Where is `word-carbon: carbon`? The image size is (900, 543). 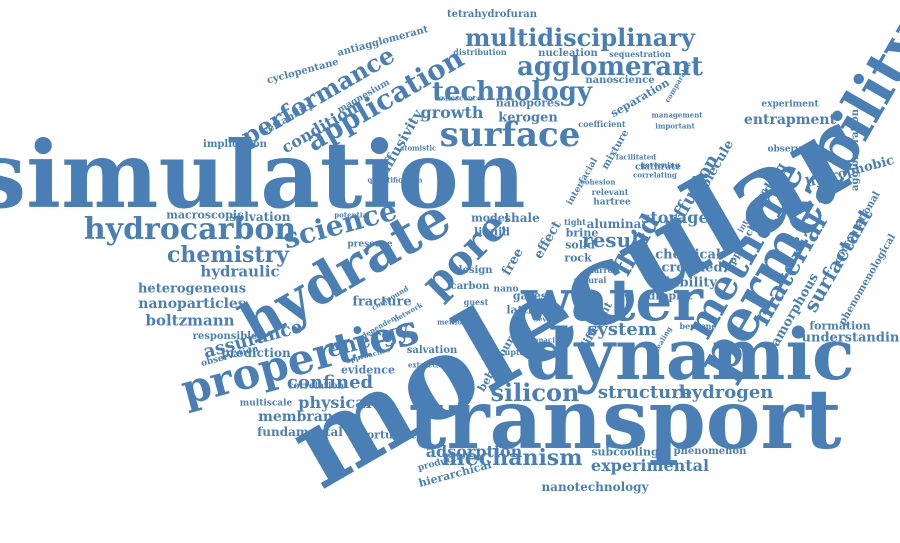
word-carbon: carbon is located at coordinates (470, 286).